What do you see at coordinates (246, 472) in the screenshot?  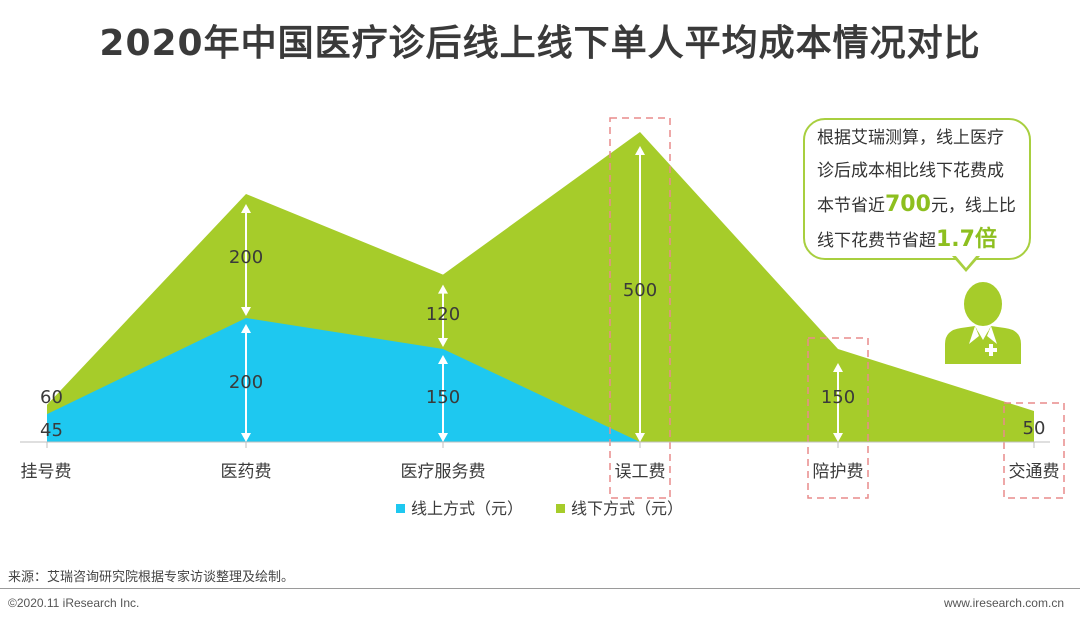 I see `x-tick-label: 医药费` at bounding box center [246, 472].